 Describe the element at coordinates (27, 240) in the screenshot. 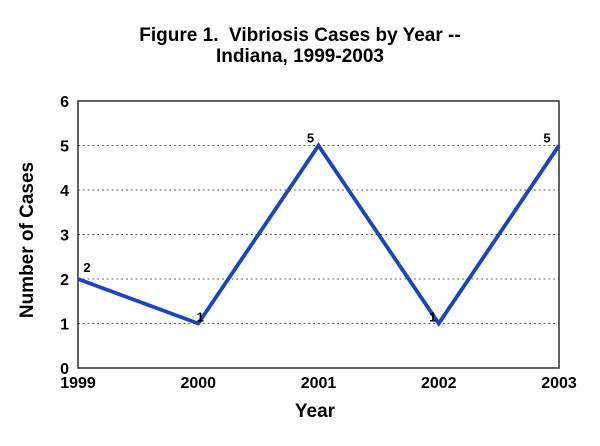

I see `y-axis-title: Number of Cases` at that location.